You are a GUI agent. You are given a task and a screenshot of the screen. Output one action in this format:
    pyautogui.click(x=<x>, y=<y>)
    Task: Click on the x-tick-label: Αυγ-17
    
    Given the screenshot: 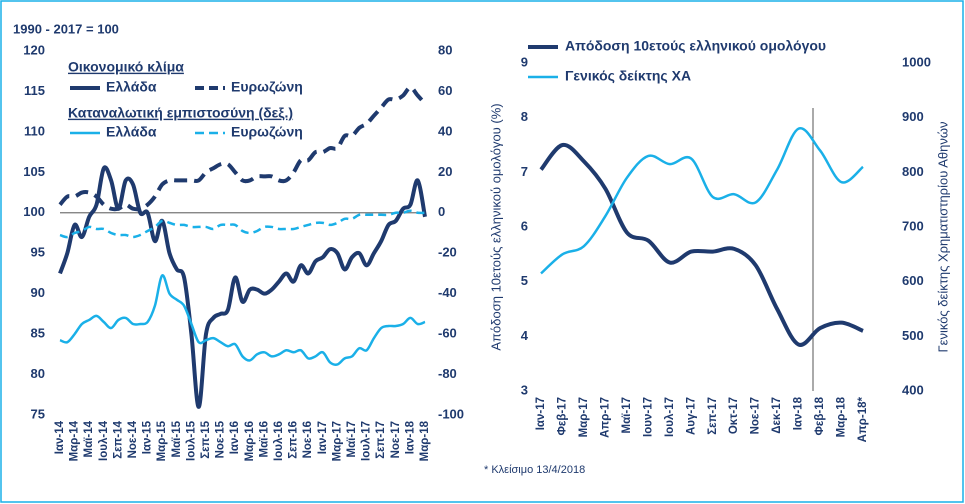 What is the action you would take?
    pyautogui.click(x=691, y=416)
    